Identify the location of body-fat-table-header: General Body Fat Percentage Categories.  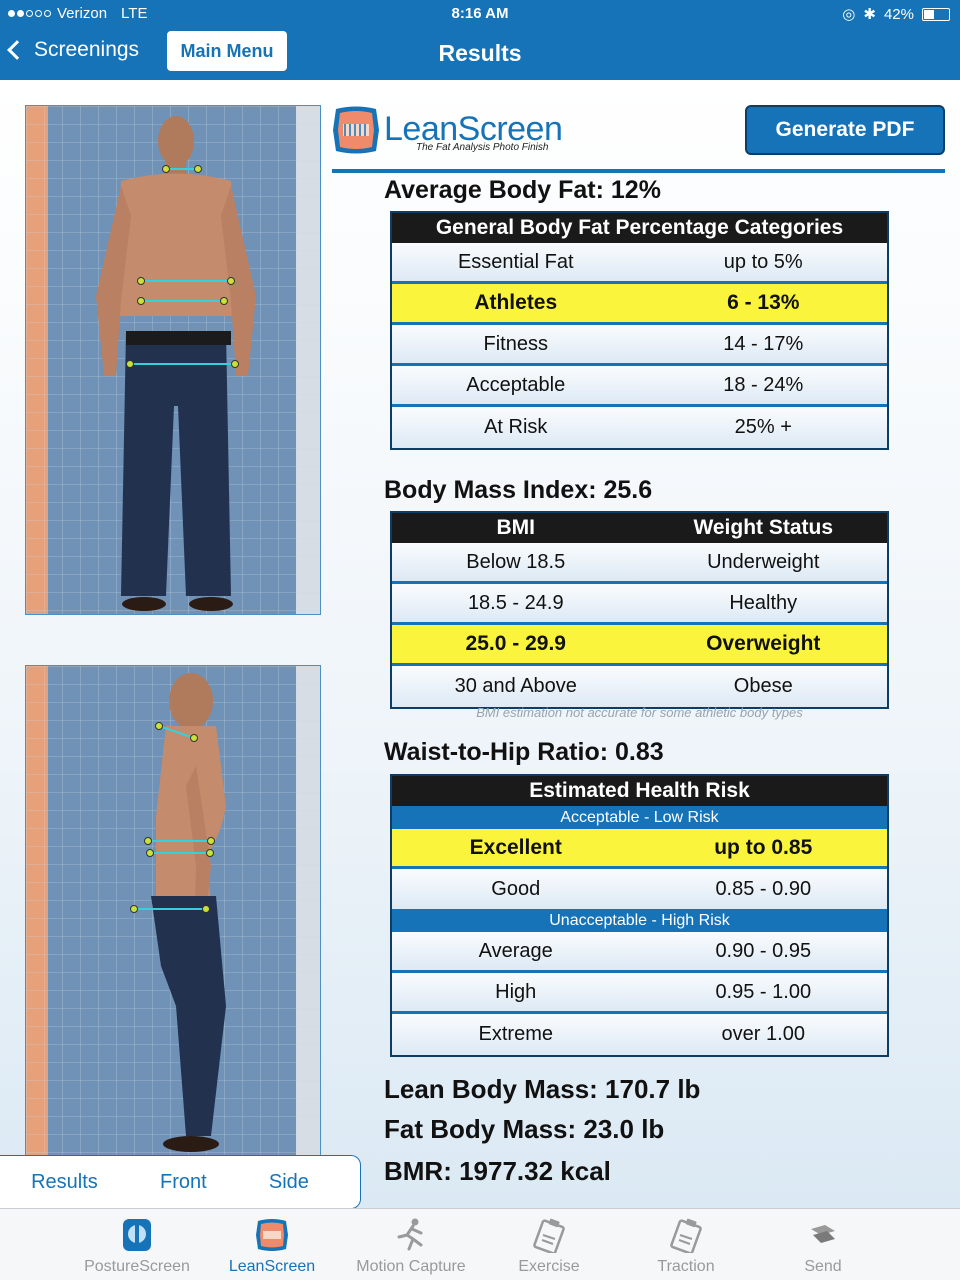
(639, 228).